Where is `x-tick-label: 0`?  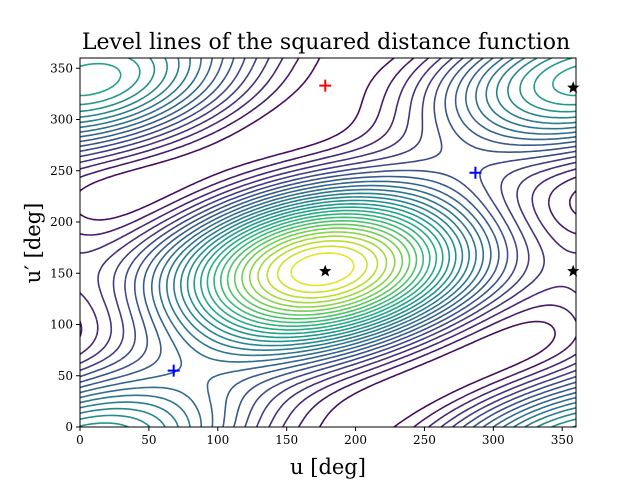
x-tick-label: 0 is located at coordinates (80, 440).